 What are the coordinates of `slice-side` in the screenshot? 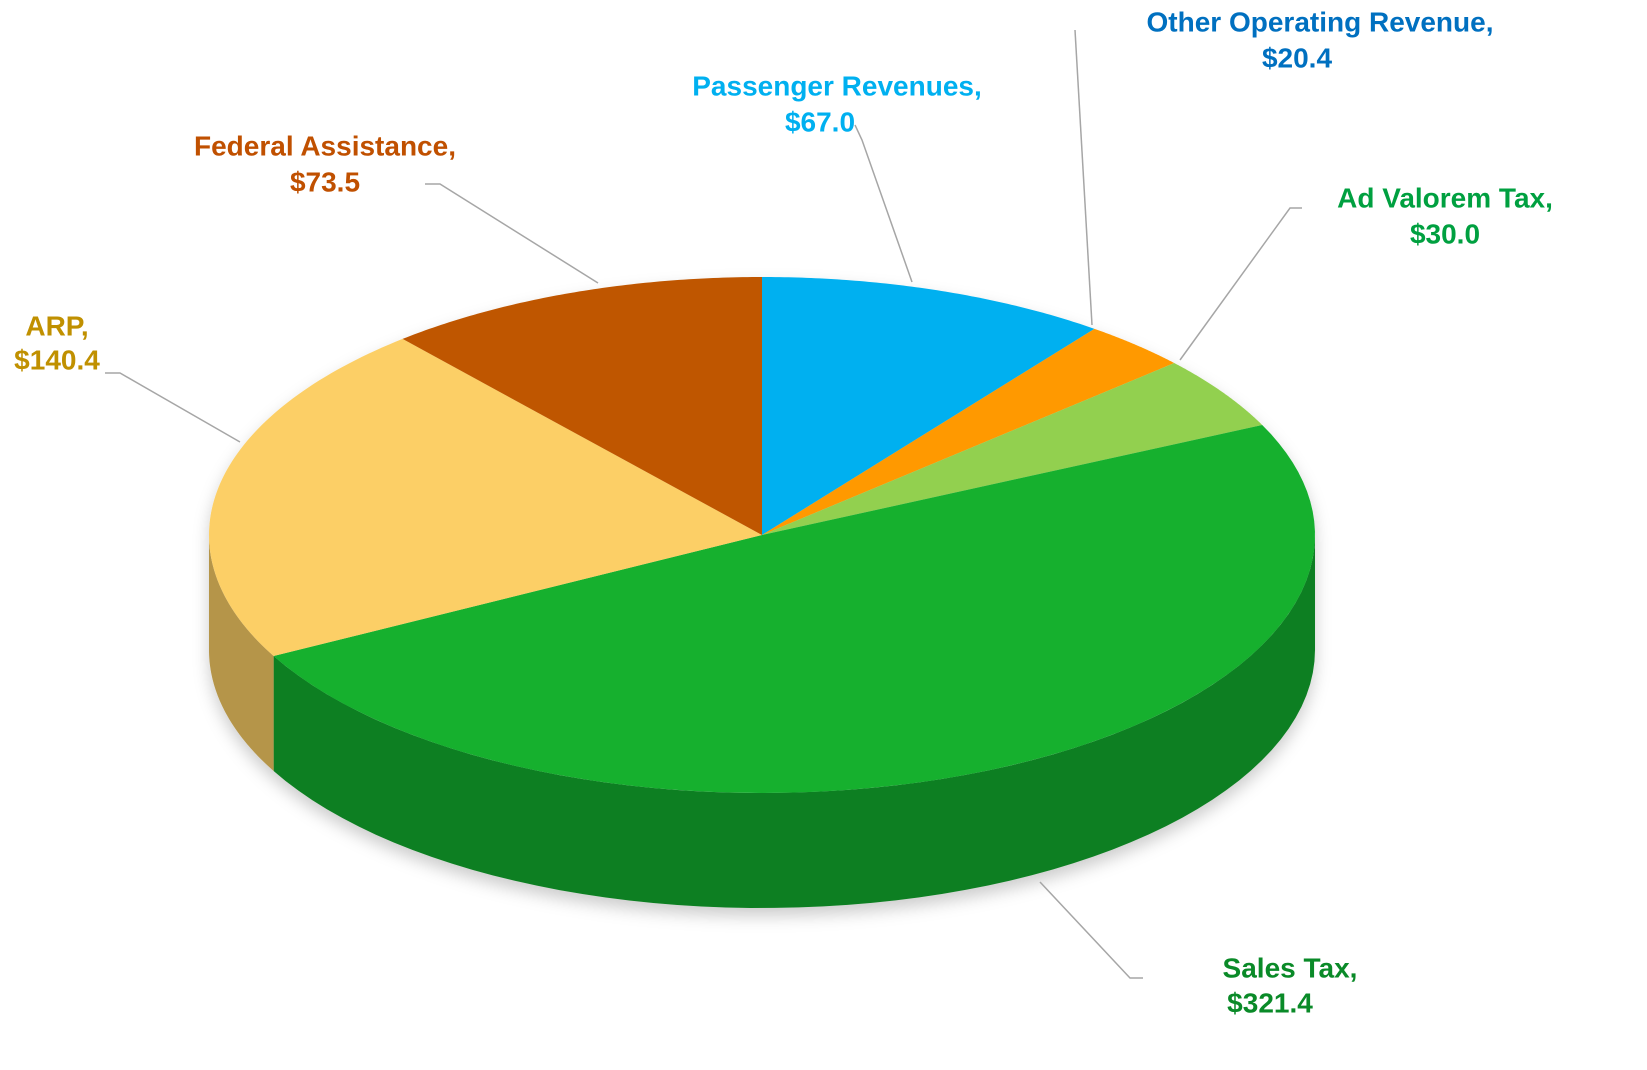 It's located at (241, 653).